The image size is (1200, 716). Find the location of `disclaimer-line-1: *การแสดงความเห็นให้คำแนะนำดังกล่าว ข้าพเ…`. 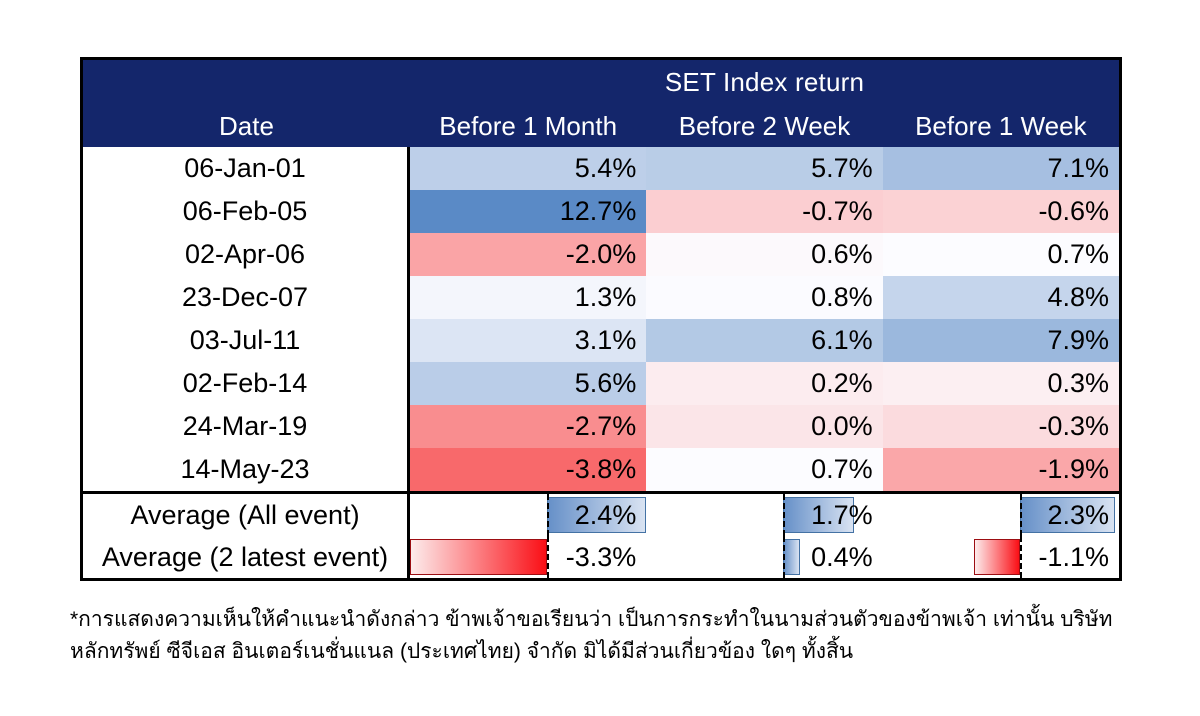

disclaimer-line-1: *การแสดงความเห็นให้คำแนะนำดังกล่าว ข้าพเ… is located at coordinates (591, 619).